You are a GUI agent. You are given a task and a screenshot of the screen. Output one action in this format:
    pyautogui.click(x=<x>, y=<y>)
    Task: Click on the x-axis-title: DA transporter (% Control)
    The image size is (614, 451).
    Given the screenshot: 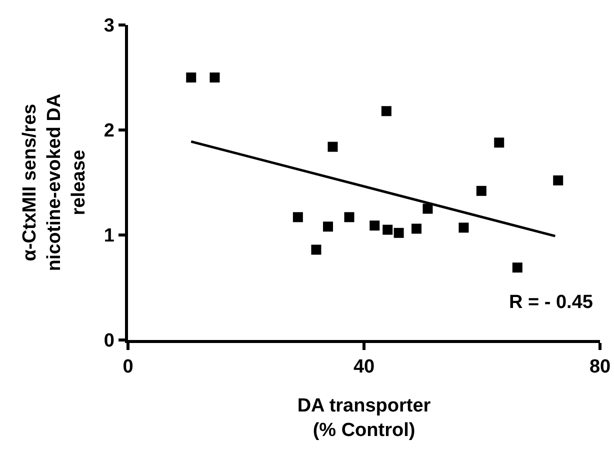 What is the action you would take?
    pyautogui.click(x=364, y=418)
    